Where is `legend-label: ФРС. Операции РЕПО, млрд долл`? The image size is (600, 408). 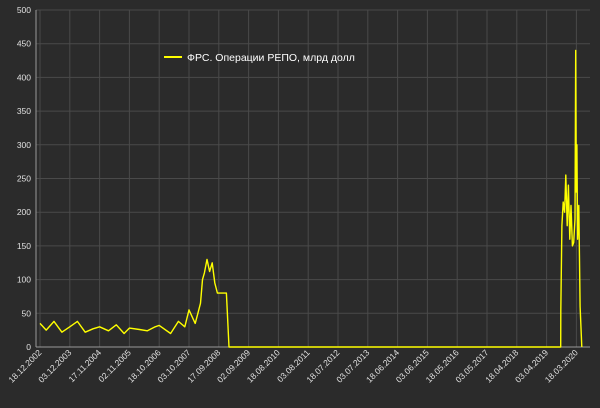 legend-label: ФРС. Операции РЕПО, млрд долл is located at coordinates (271, 58).